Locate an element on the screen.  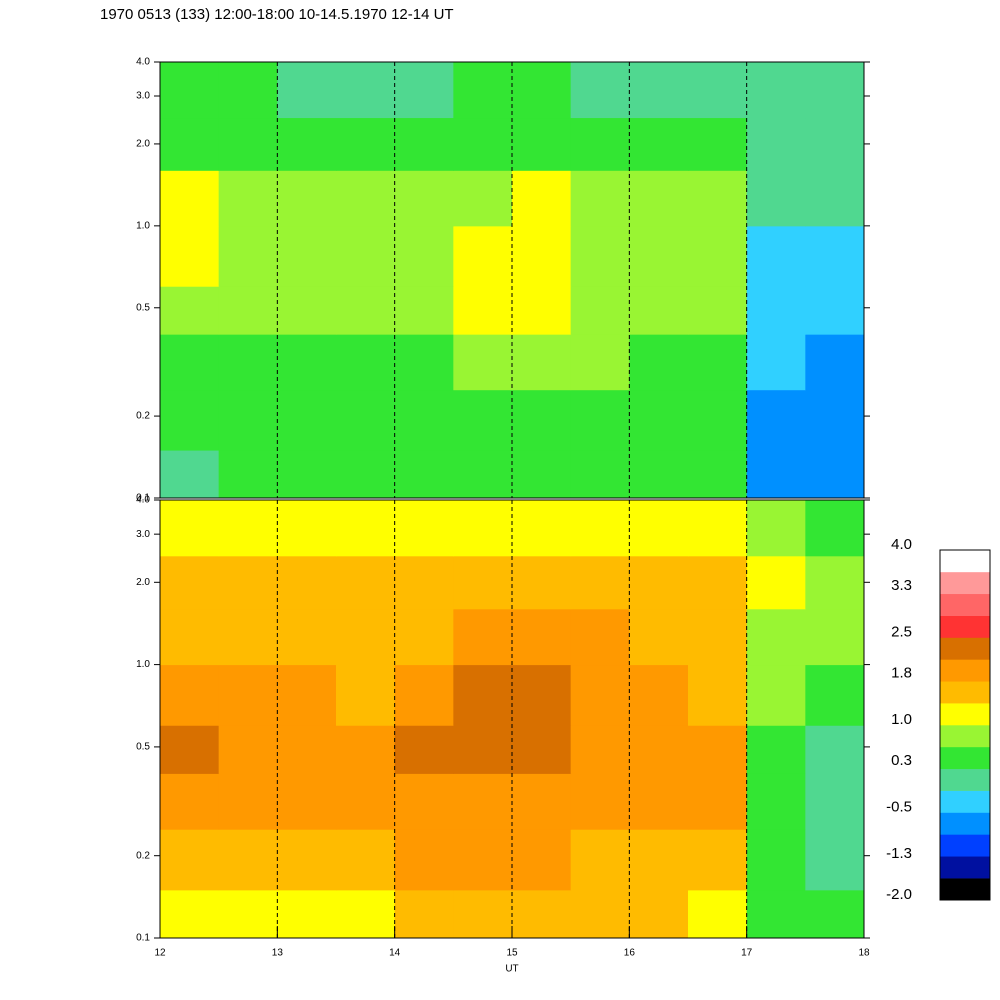
colorbar-tick-label: 4.0 is located at coordinates (901, 544).